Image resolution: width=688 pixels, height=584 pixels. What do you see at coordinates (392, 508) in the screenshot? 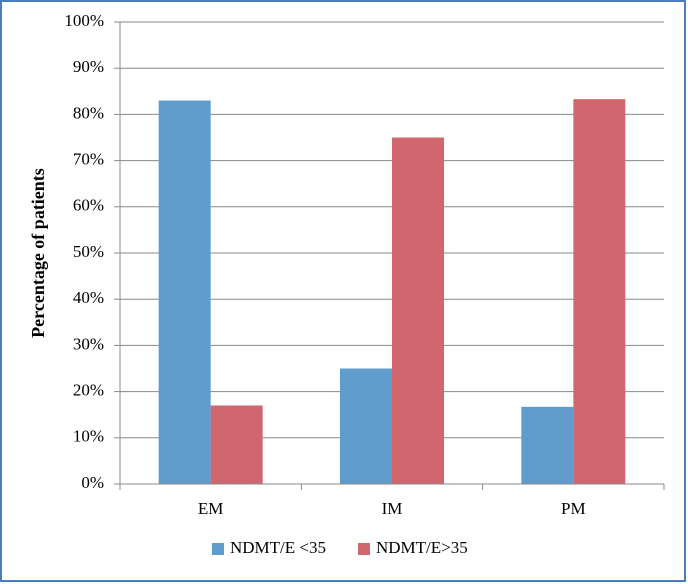
I see `x-tick-label: IM` at bounding box center [392, 508].